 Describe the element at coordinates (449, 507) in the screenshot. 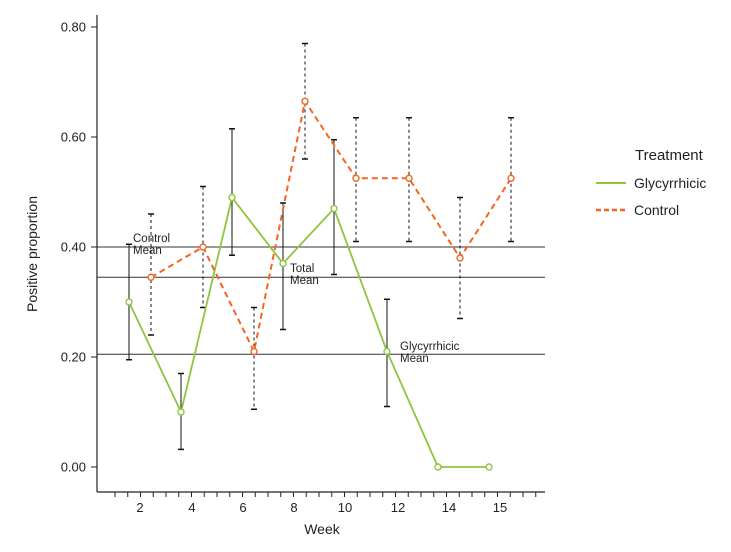

I see `x-tick-label-6: 14` at that location.